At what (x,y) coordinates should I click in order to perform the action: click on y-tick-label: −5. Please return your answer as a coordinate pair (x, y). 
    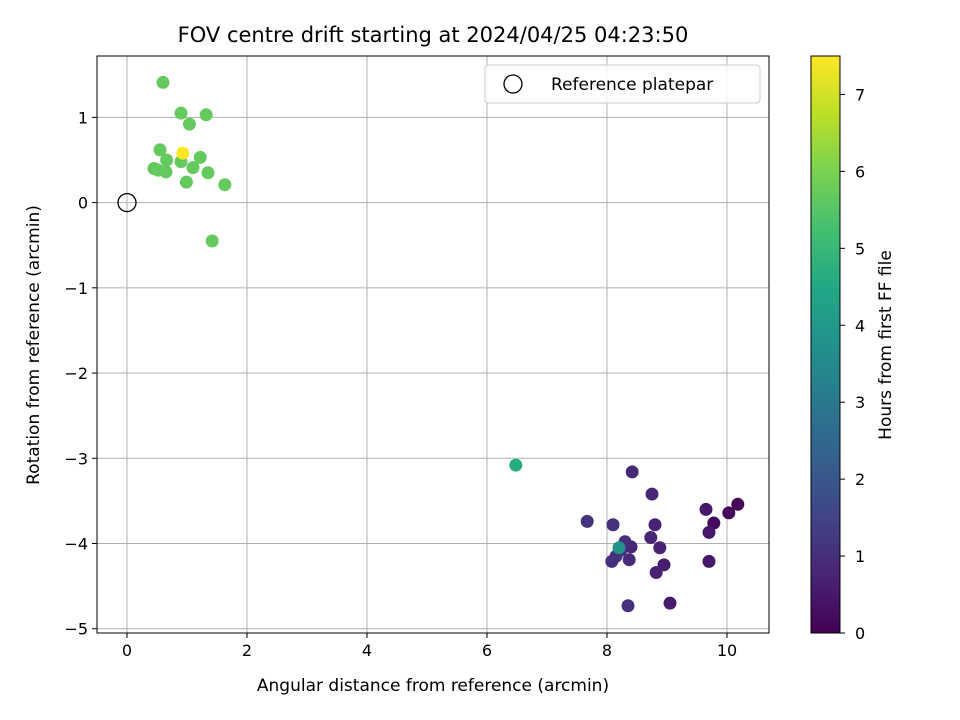
    Looking at the image, I should click on (76, 629).